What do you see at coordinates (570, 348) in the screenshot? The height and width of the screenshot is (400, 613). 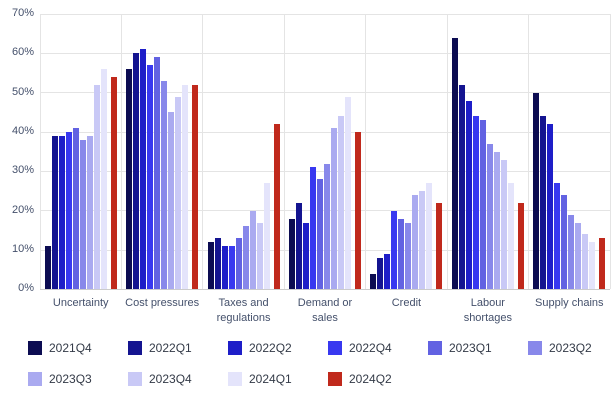 I see `legend-label: 2023Q2` at bounding box center [570, 348].